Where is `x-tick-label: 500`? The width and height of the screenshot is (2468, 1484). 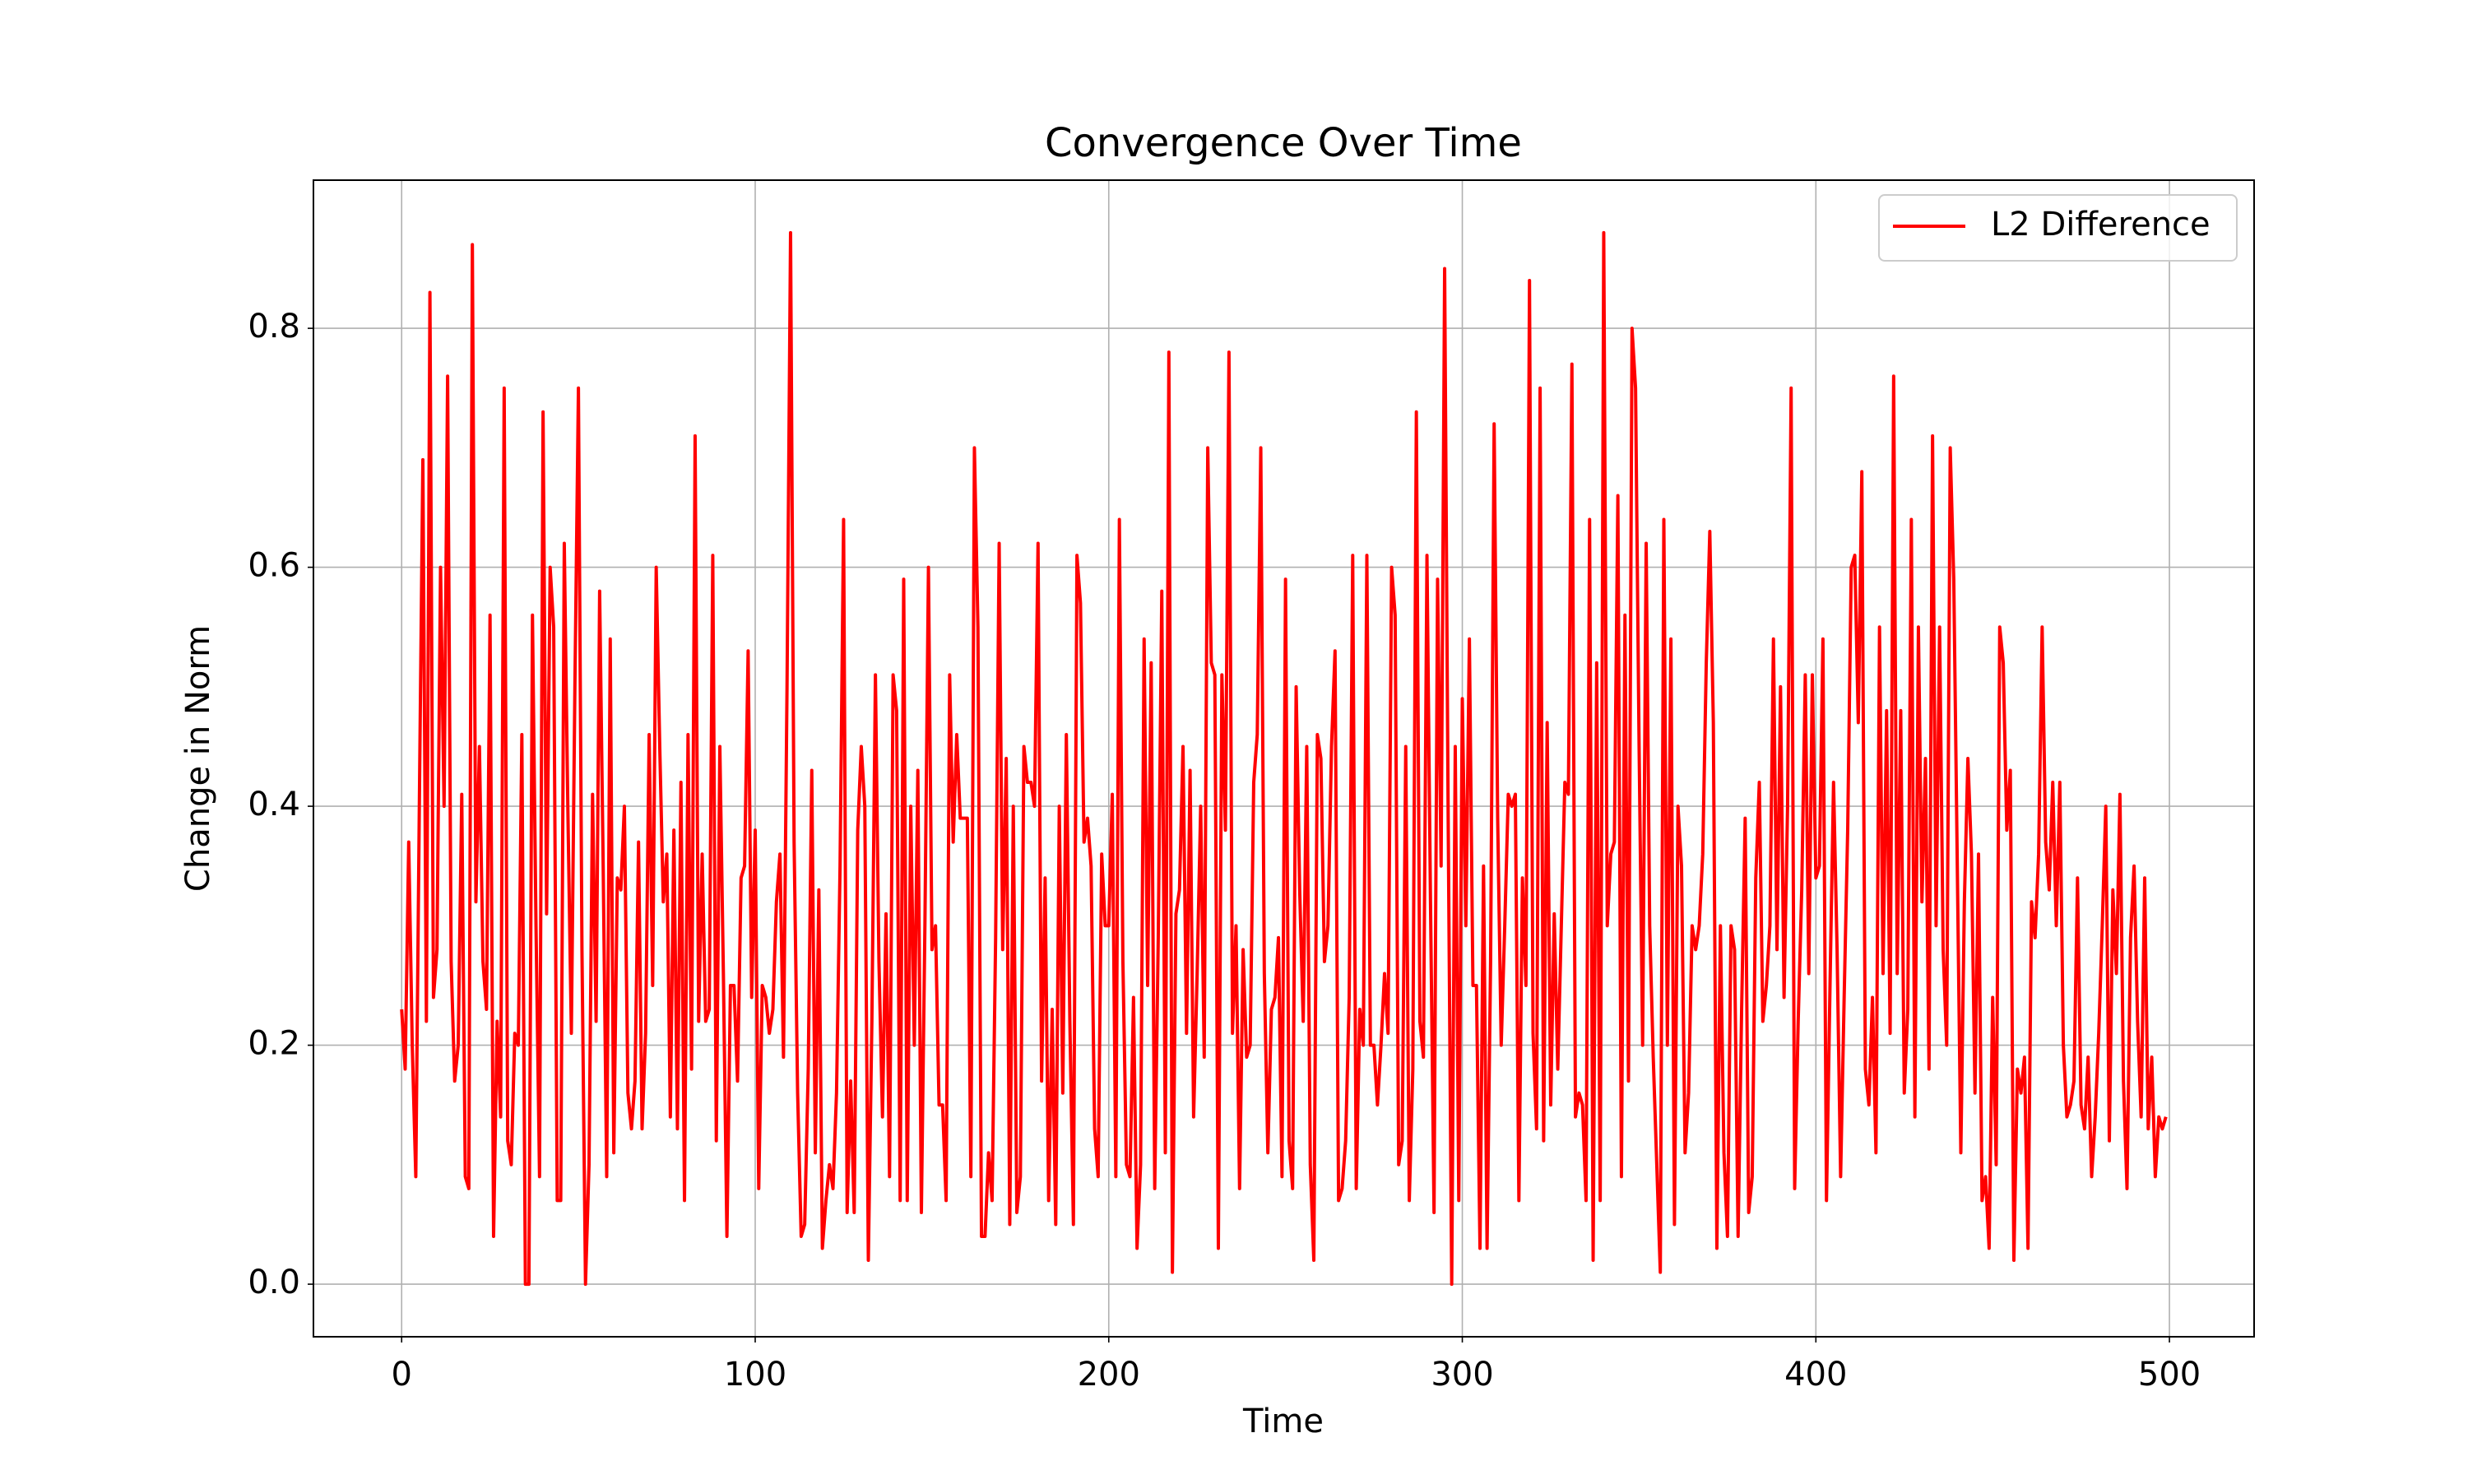 x-tick-label: 500 is located at coordinates (2169, 1375).